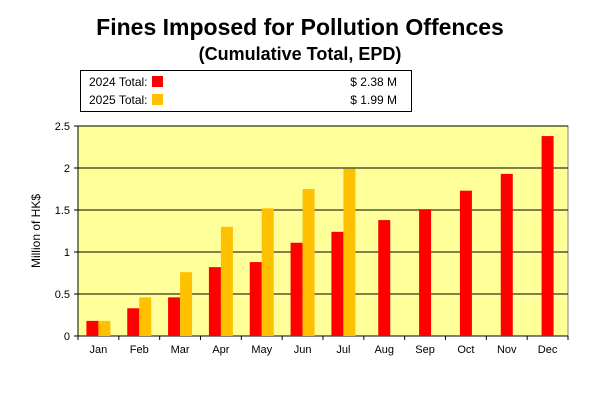 The image size is (600, 400). Describe the element at coordinates (133, 322) in the screenshot. I see `bar-2024-feb` at that location.